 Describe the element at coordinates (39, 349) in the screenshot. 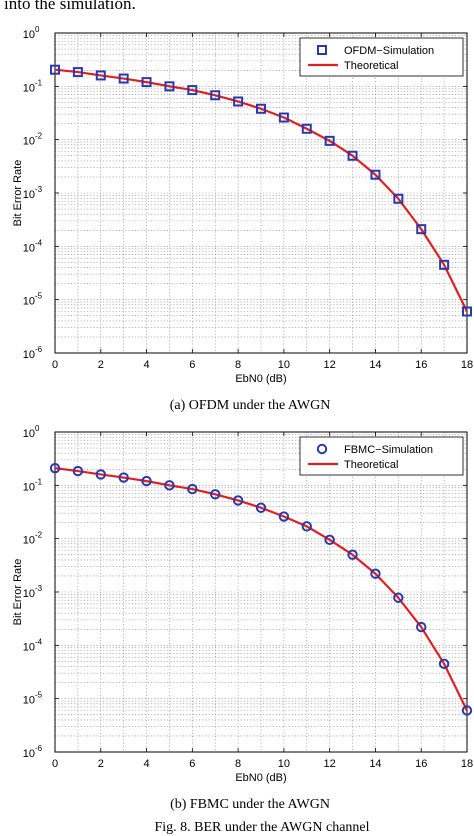

I see `y-tick-exponent: -6` at that location.